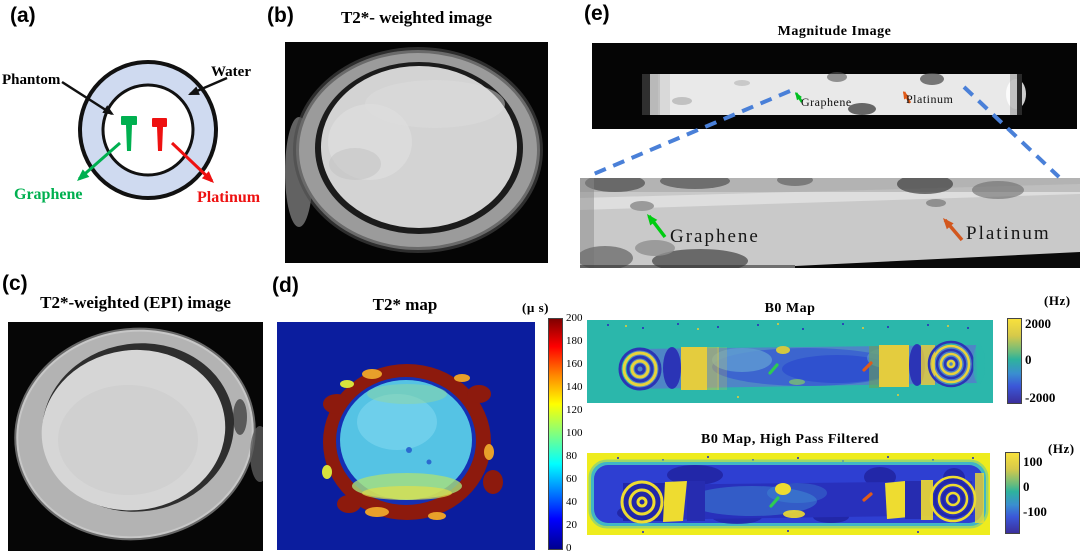 Image resolution: width=1080 pixels, height=555 pixels. I want to click on colorbar-tick: 2000, so click(1038, 323).